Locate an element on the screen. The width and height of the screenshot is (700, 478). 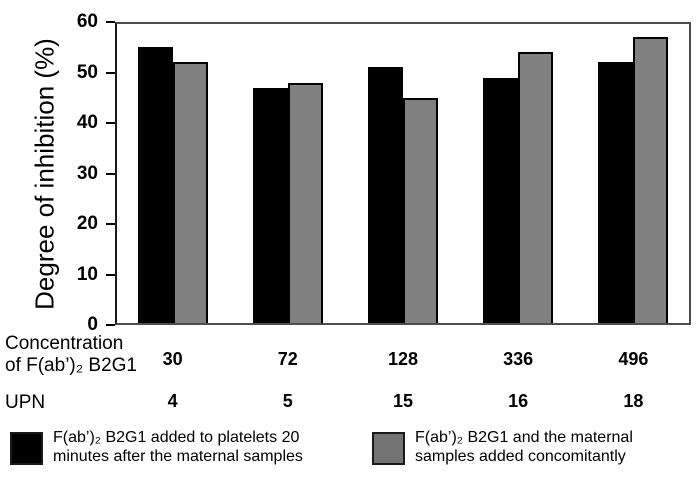
bar-series1-group2 is located at coordinates (270, 206).